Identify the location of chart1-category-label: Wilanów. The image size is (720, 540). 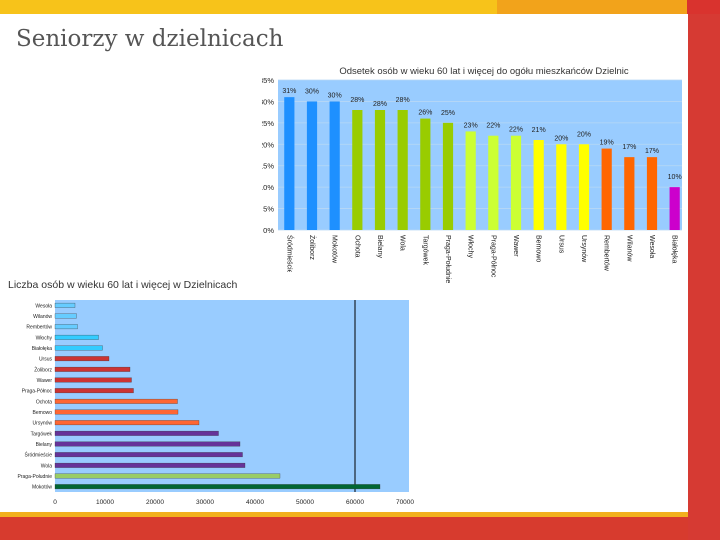
(628, 248).